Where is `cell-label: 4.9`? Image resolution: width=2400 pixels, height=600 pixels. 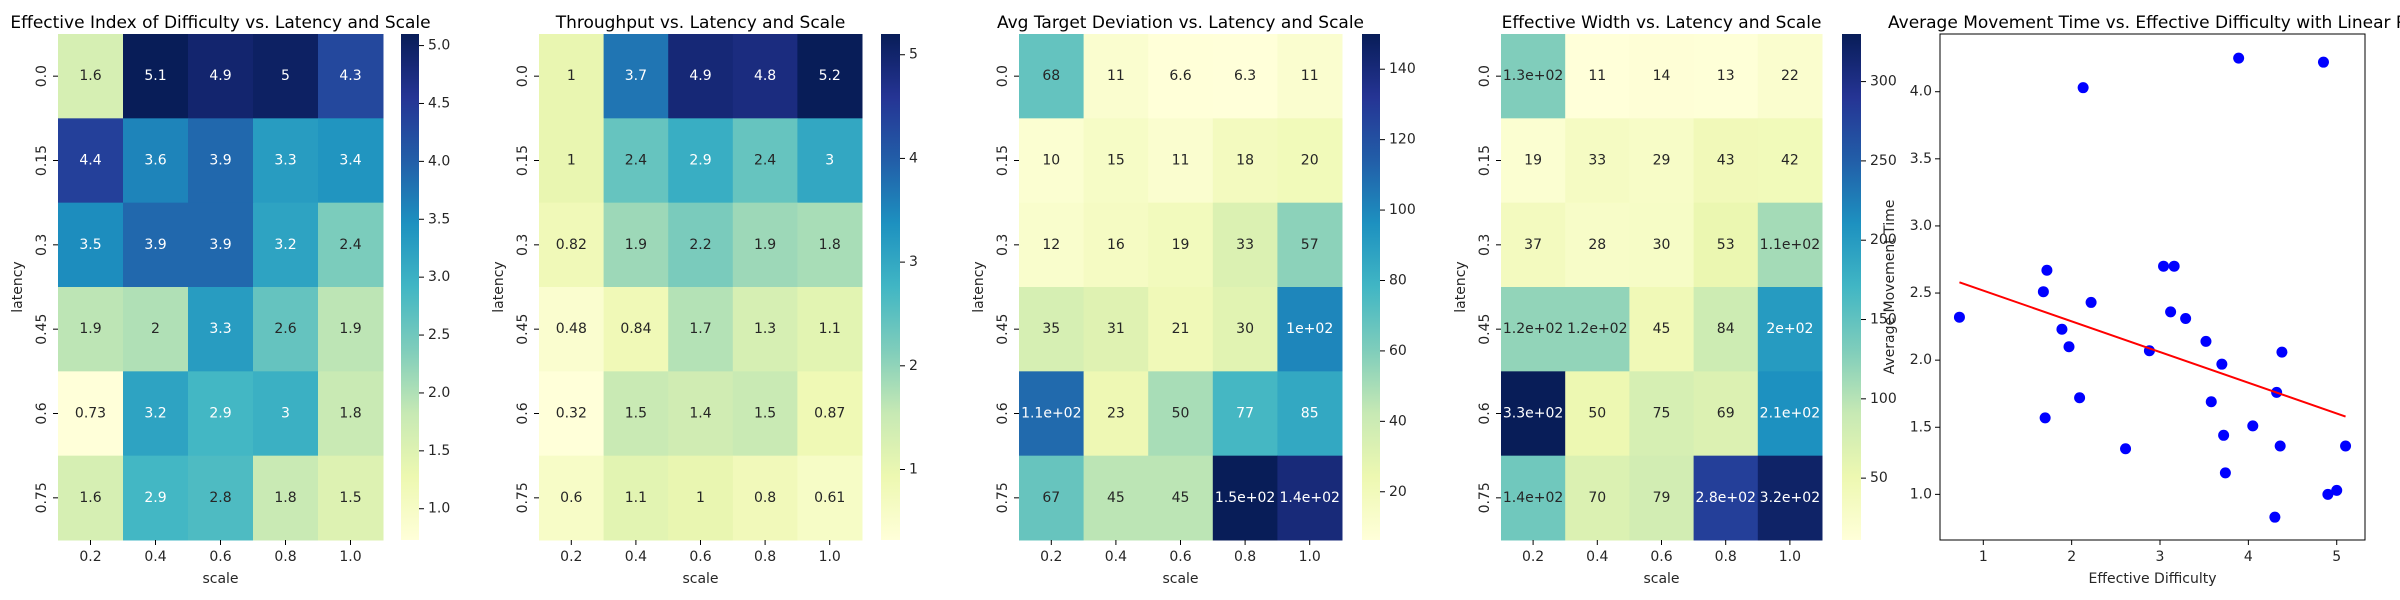 cell-label: 4.9 is located at coordinates (220, 76).